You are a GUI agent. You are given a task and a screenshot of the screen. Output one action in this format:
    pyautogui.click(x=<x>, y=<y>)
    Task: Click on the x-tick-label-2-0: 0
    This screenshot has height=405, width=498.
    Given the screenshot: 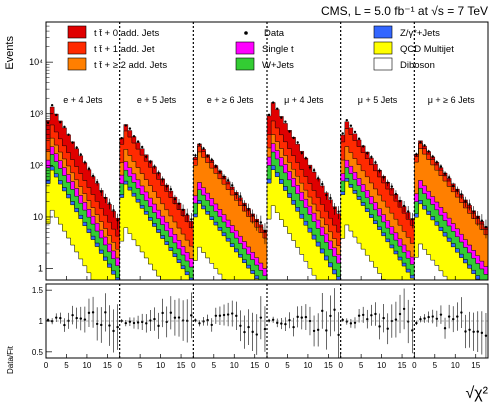 What is the action you would take?
    pyautogui.click(x=193, y=365)
    